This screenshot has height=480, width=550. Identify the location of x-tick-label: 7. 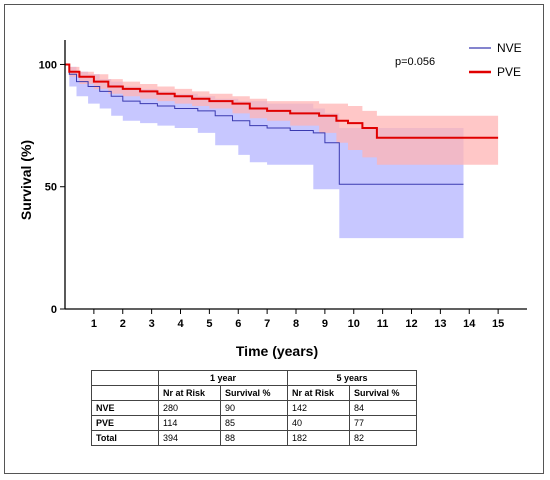
(267, 324).